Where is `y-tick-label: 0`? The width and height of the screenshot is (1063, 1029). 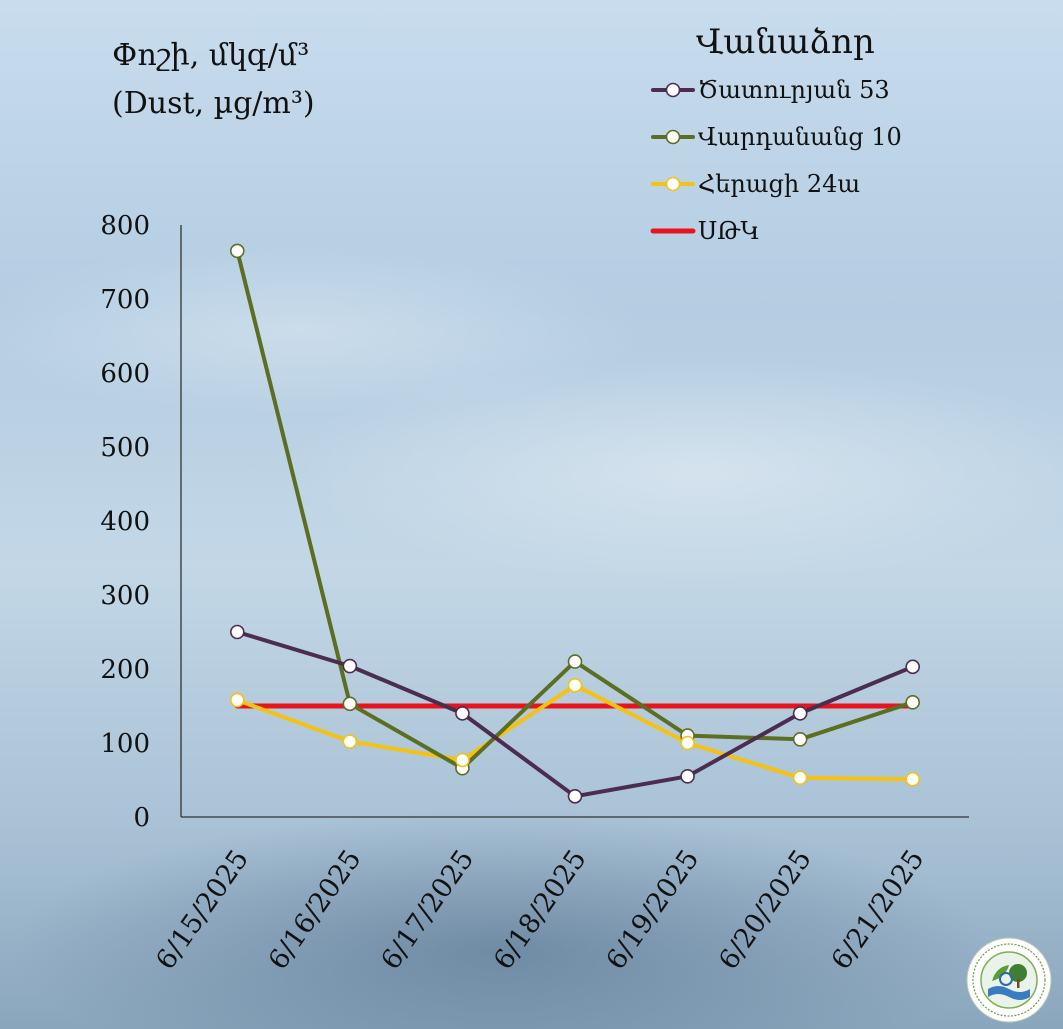
y-tick-label: 0 is located at coordinates (141, 818).